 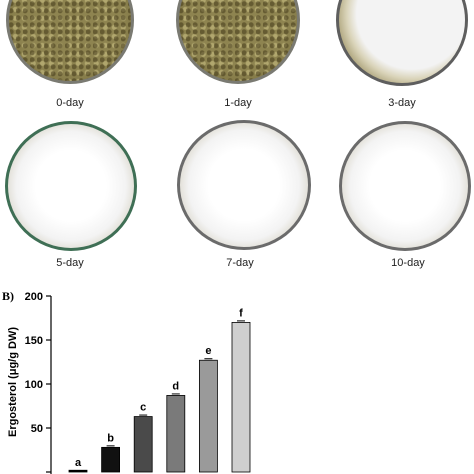 What do you see at coordinates (70, 263) in the screenshot?
I see `dish-label-5-day: 5-day` at bounding box center [70, 263].